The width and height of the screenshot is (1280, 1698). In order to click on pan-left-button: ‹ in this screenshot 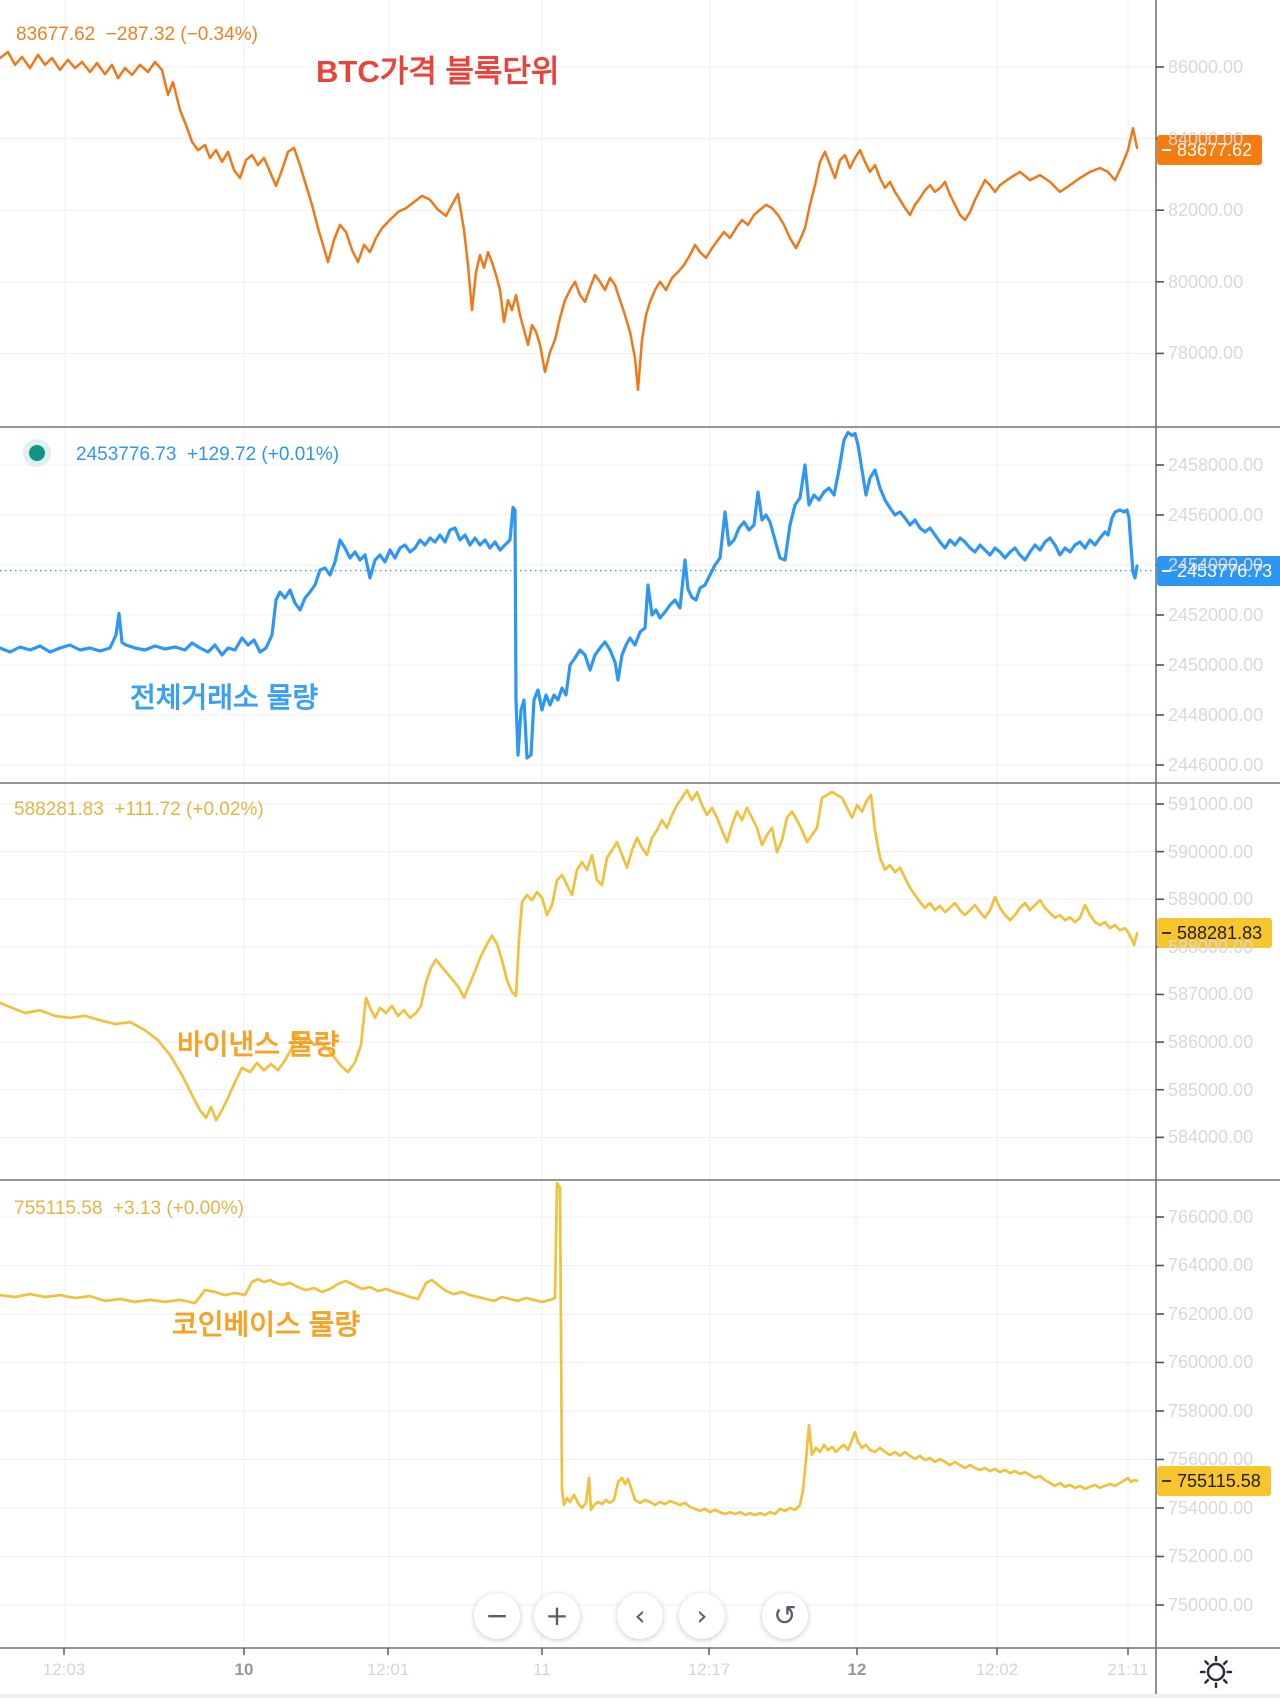, I will do `click(640, 1616)`.